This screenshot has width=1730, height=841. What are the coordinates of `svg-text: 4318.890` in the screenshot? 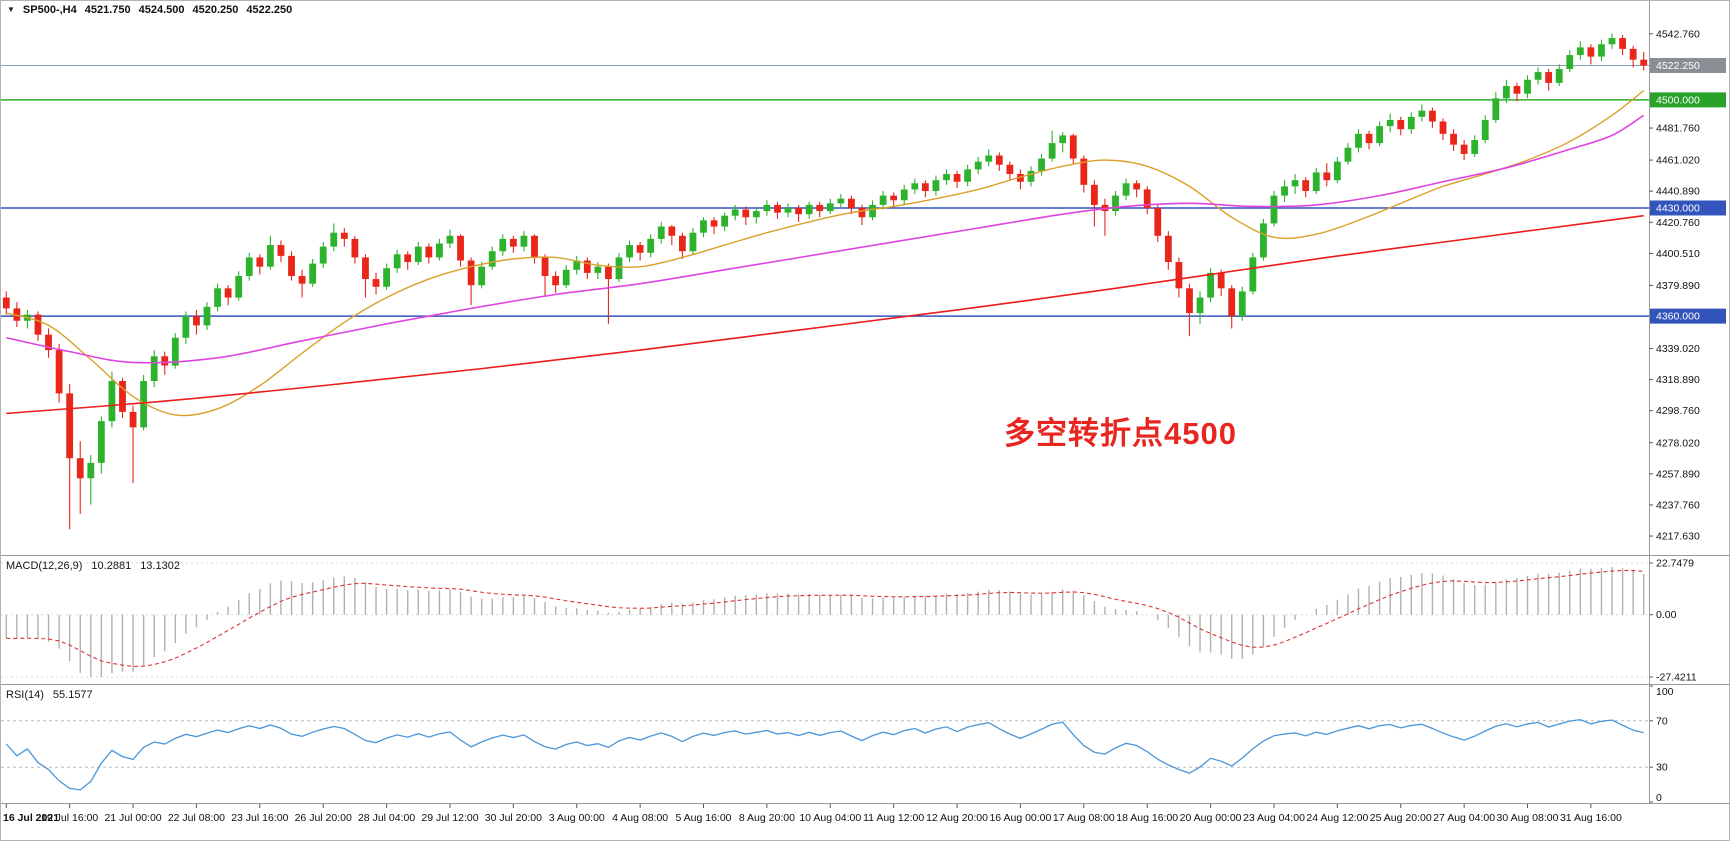 It's located at (1678, 380).